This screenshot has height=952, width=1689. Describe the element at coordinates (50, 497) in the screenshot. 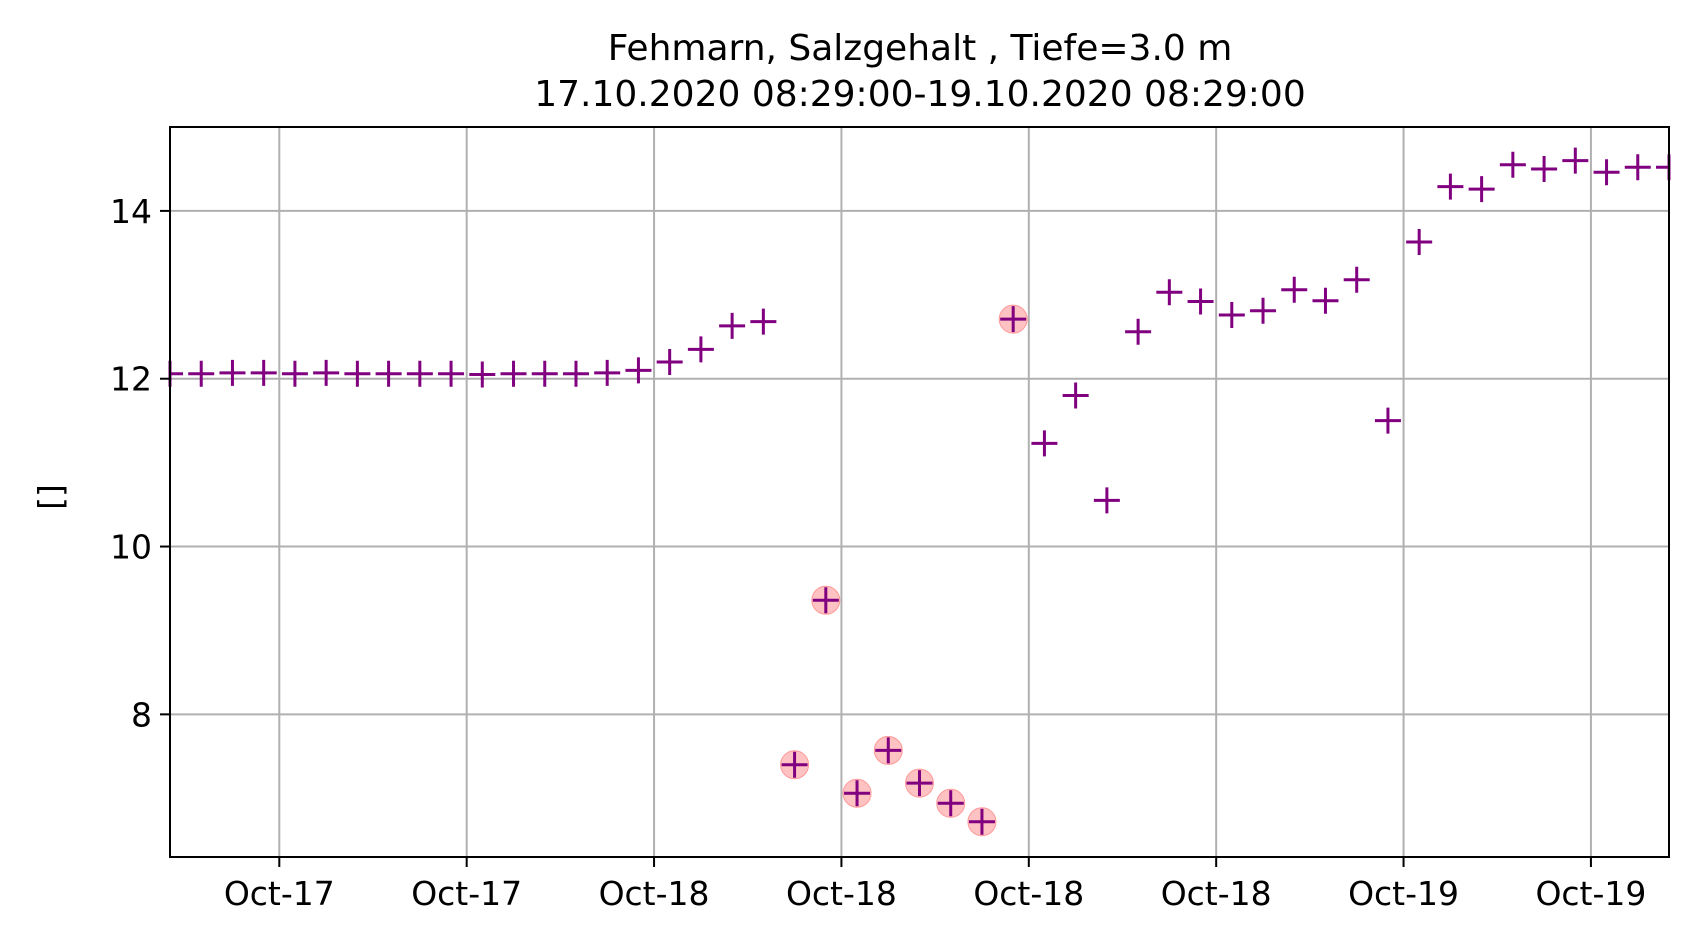

I see `y-axis-label: []` at that location.